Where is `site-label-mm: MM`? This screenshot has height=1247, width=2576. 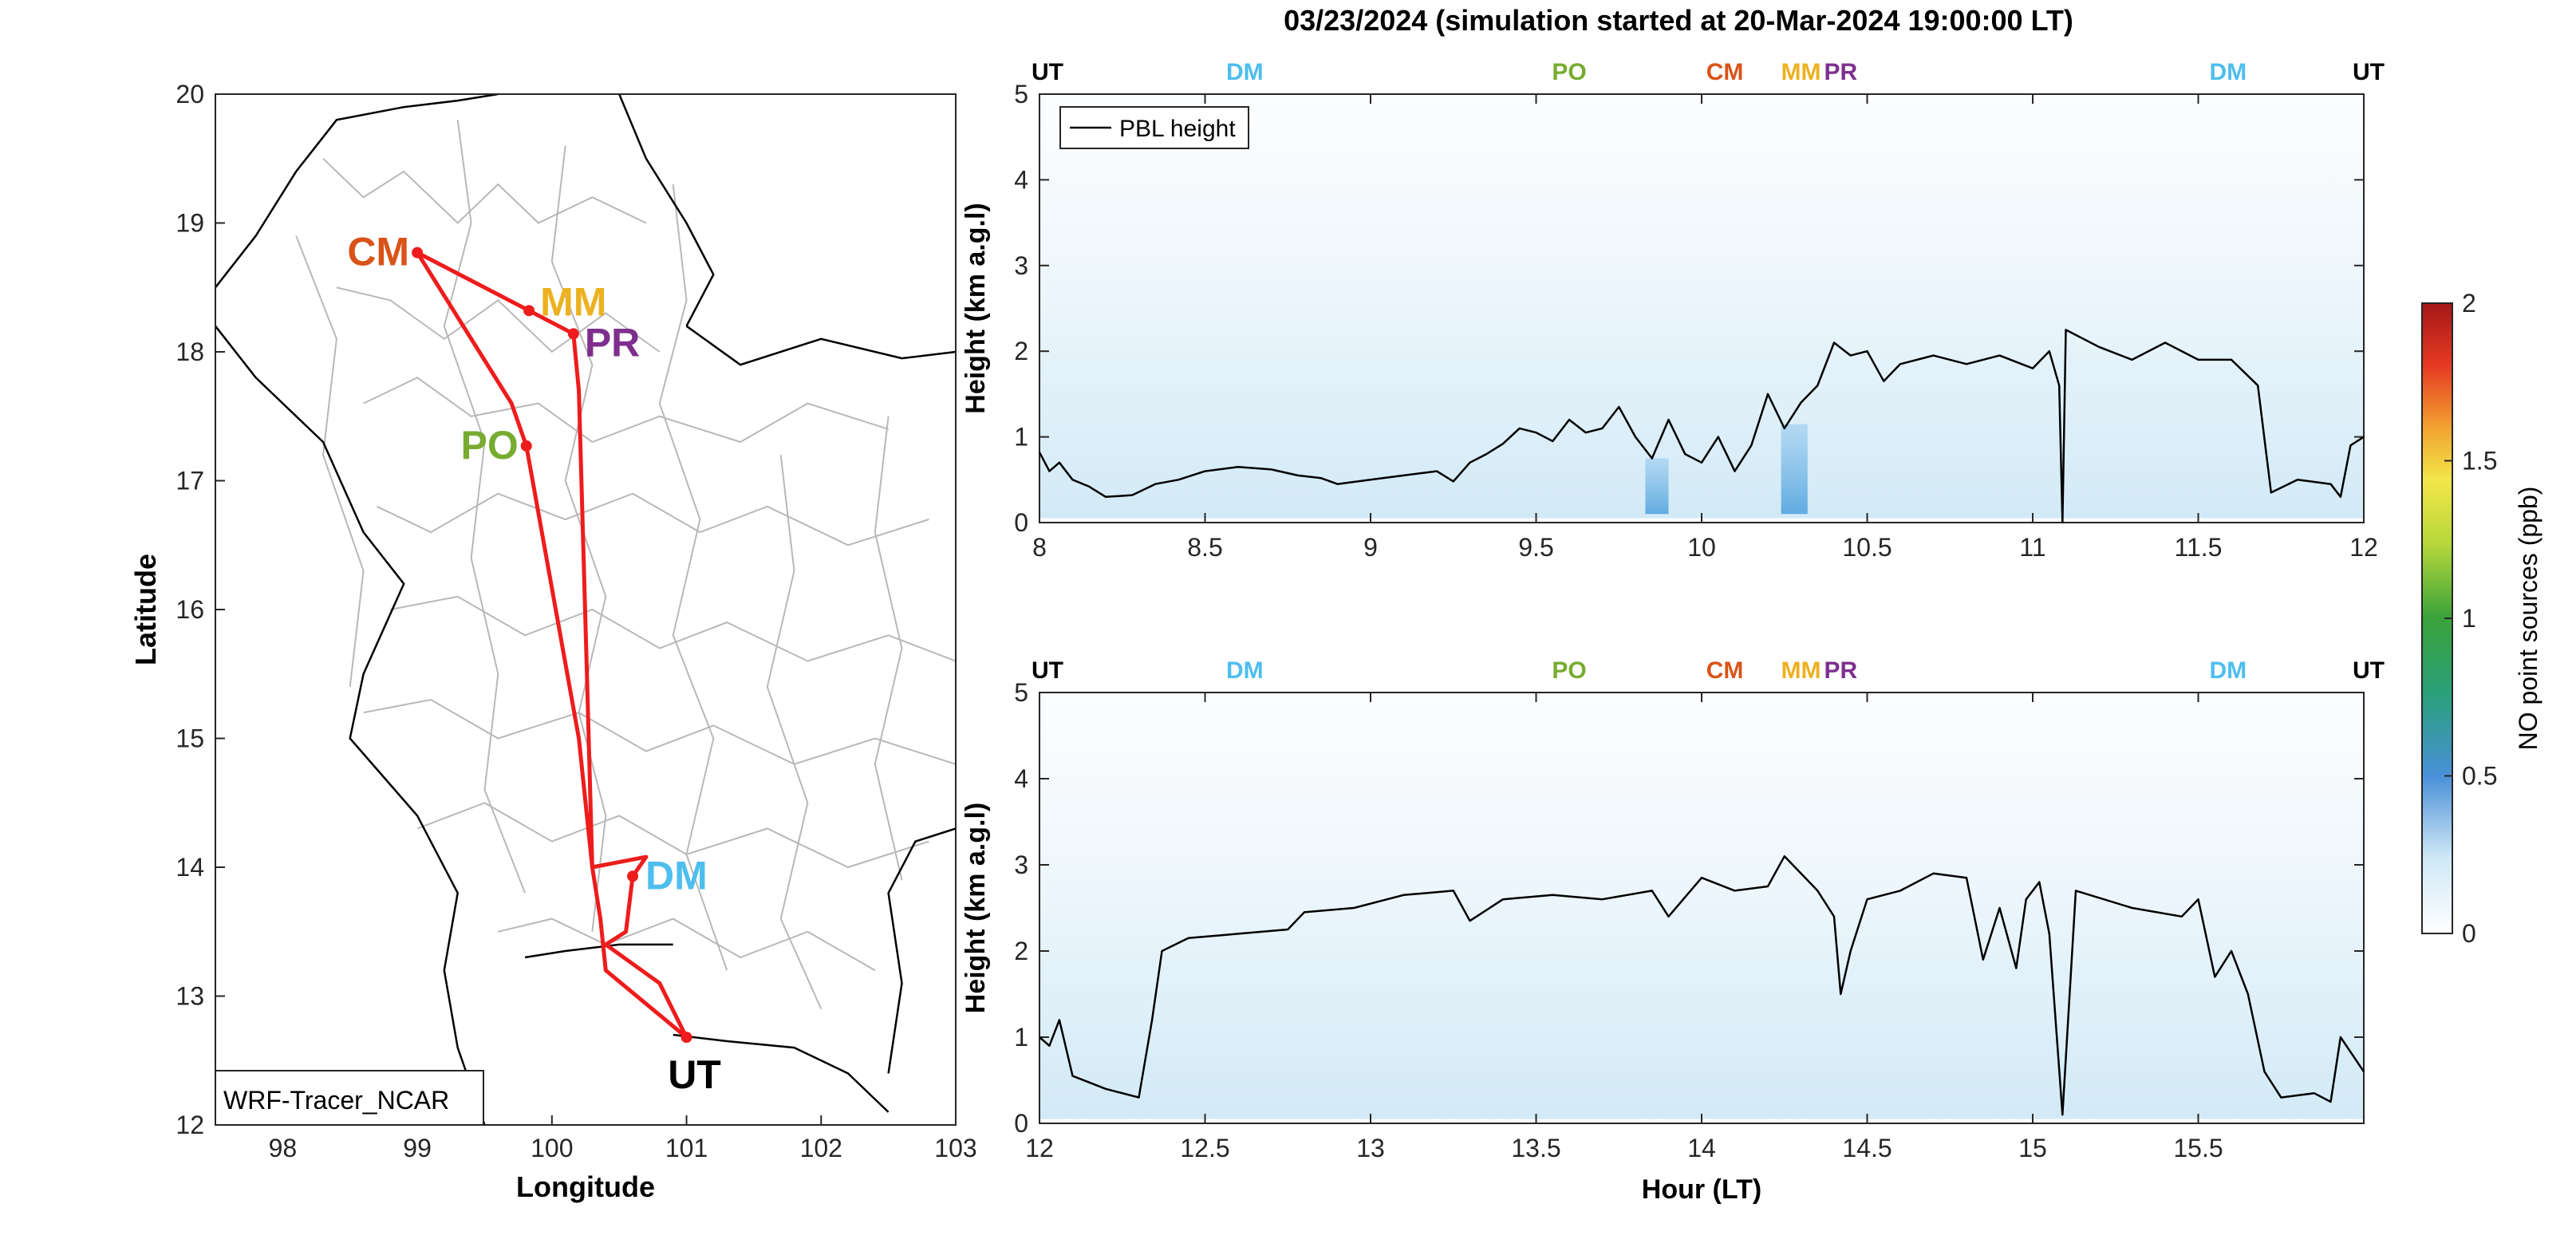
site-label-mm: MM is located at coordinates (573, 302).